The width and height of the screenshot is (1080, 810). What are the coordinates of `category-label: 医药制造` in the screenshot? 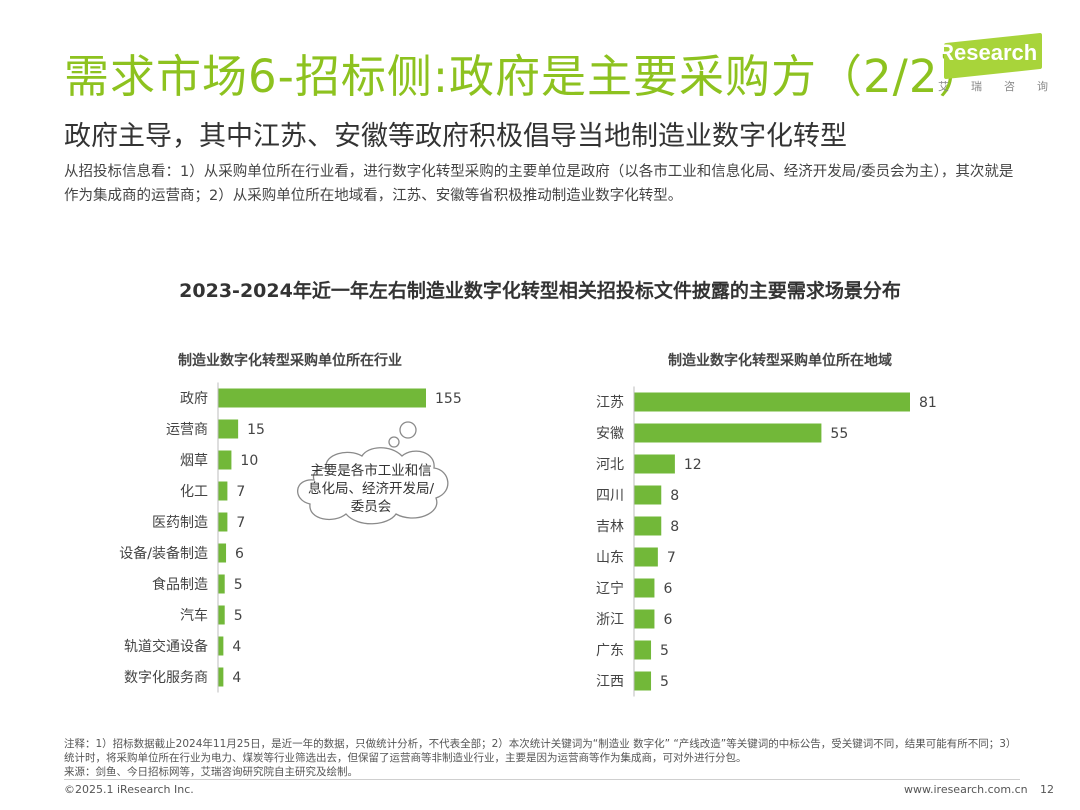 It's located at (180, 523).